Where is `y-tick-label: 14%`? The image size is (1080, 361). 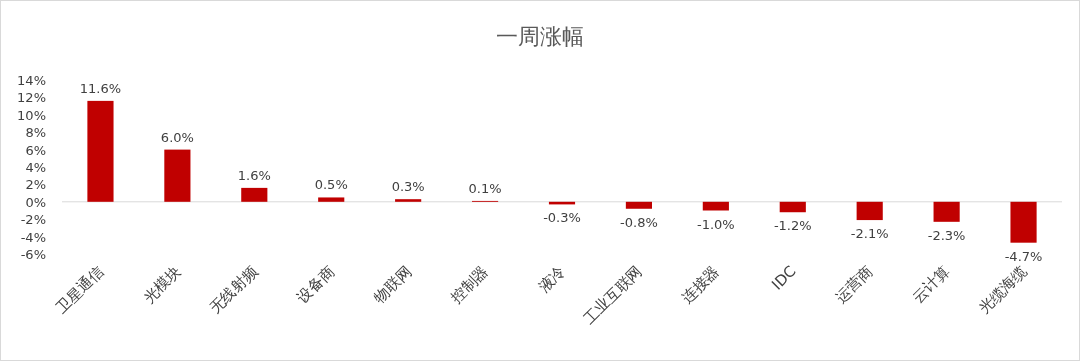 y-tick-label: 14% is located at coordinates (31, 80).